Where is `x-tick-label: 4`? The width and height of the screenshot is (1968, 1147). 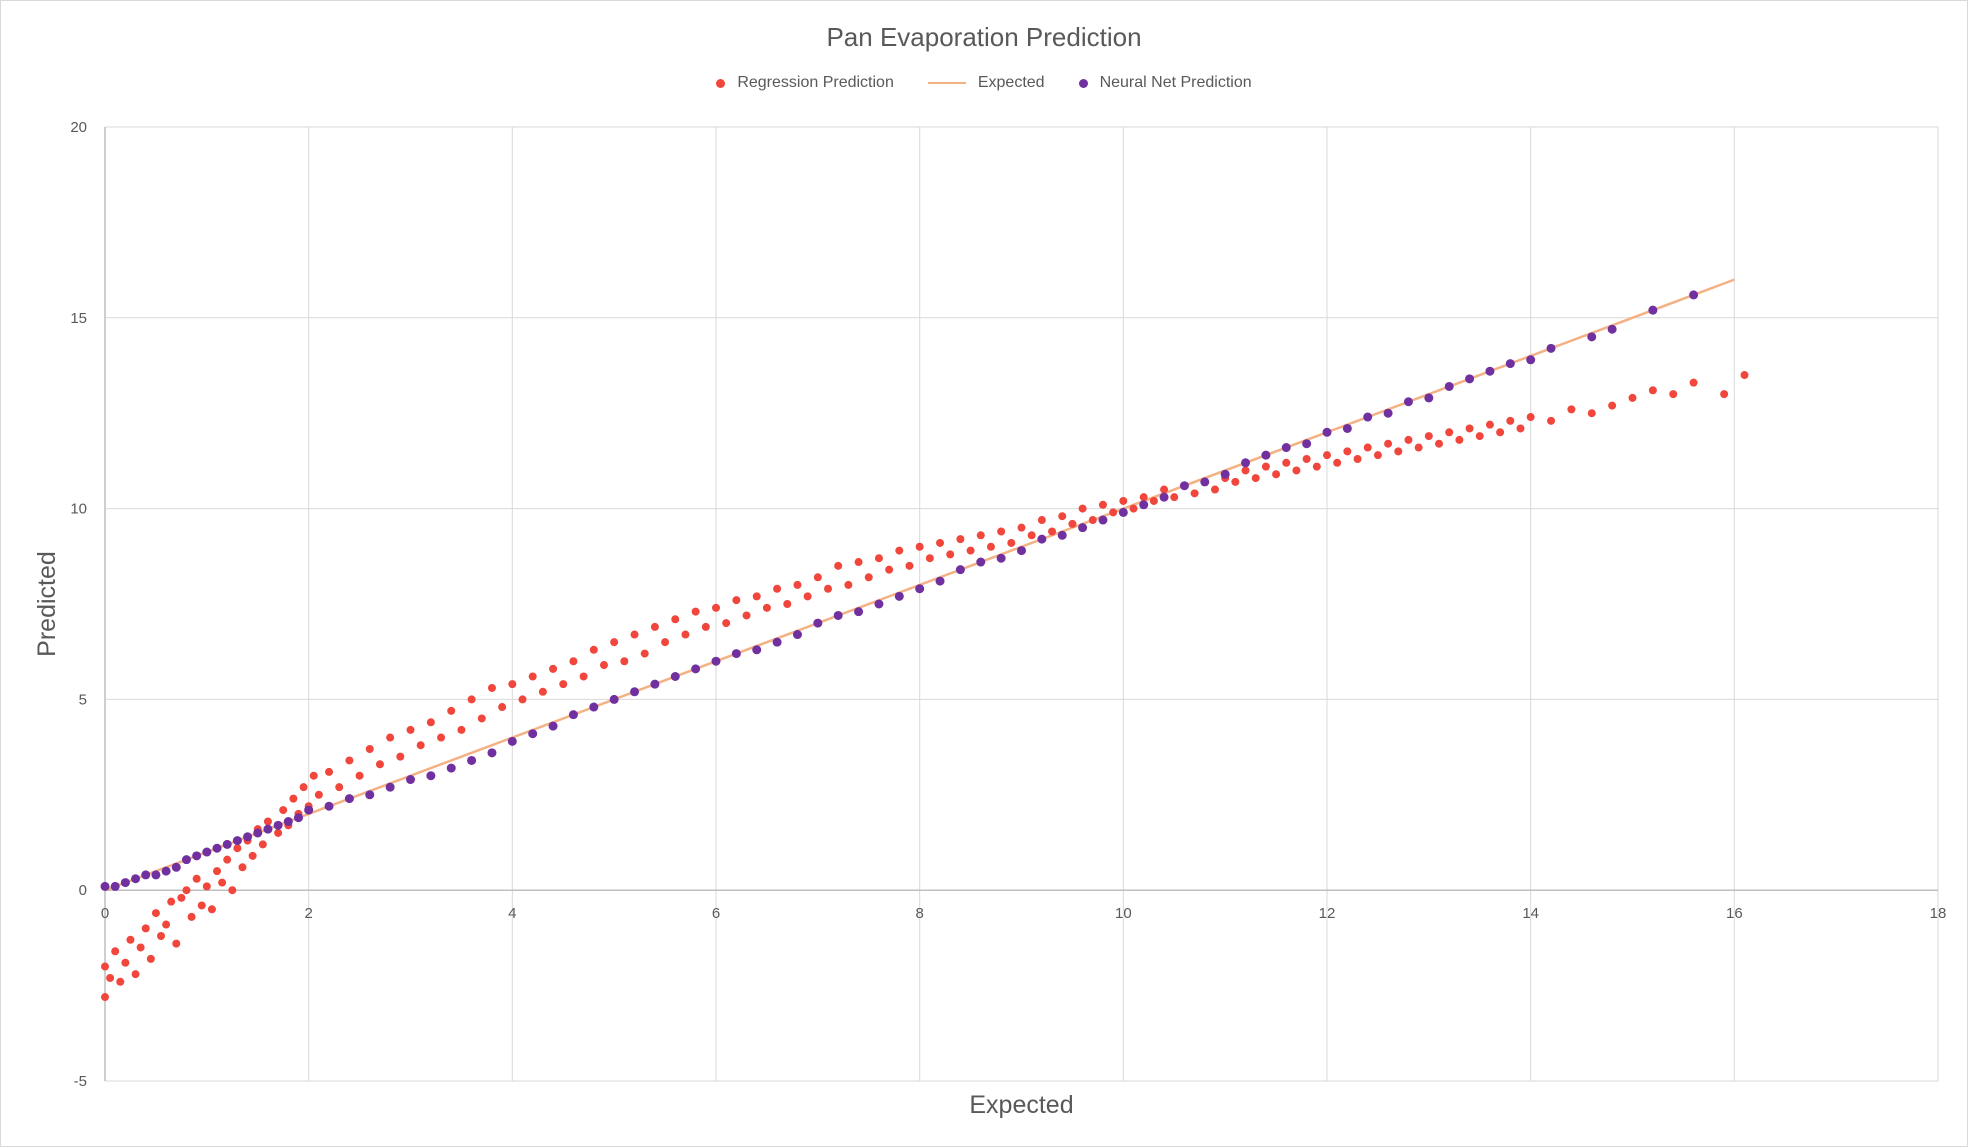 x-tick-label: 4 is located at coordinates (512, 913).